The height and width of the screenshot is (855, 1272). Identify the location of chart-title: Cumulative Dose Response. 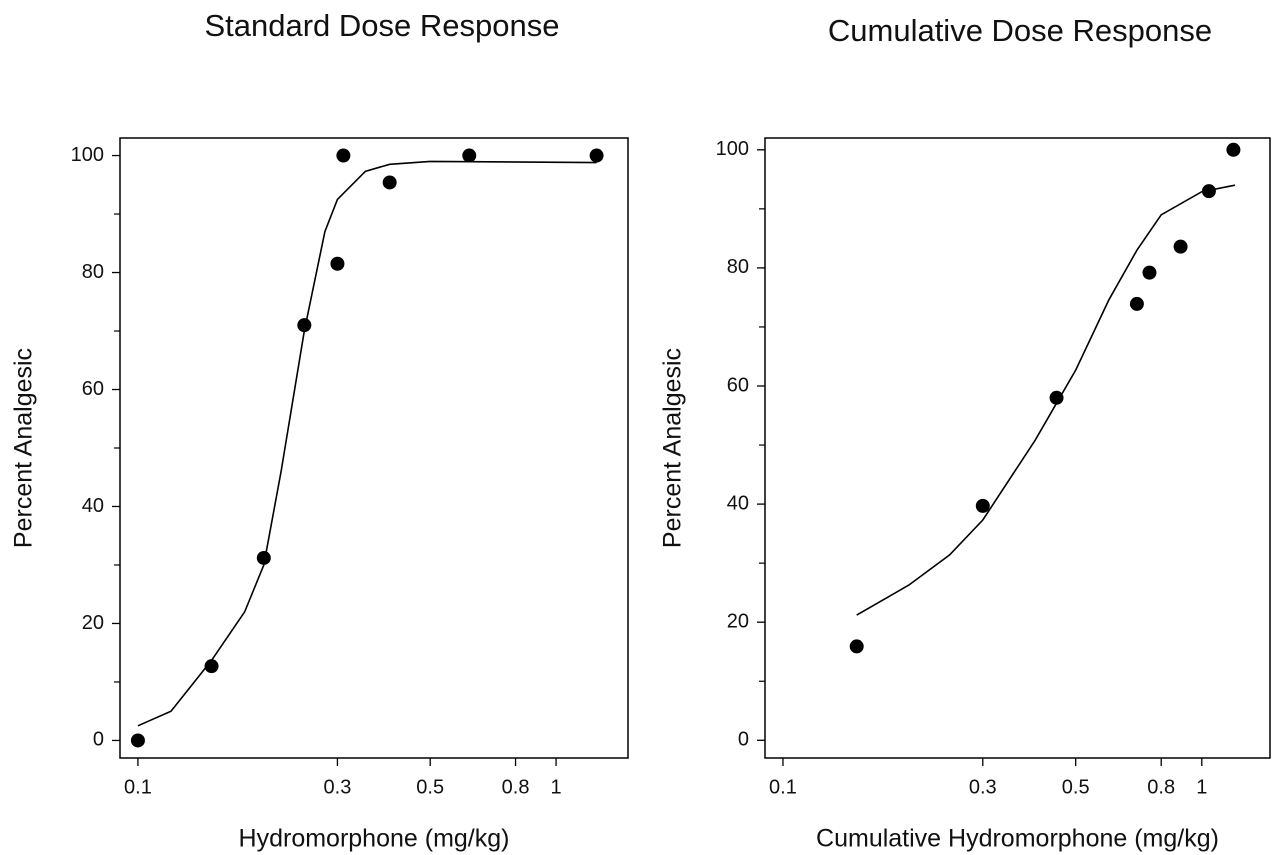
(1020, 30).